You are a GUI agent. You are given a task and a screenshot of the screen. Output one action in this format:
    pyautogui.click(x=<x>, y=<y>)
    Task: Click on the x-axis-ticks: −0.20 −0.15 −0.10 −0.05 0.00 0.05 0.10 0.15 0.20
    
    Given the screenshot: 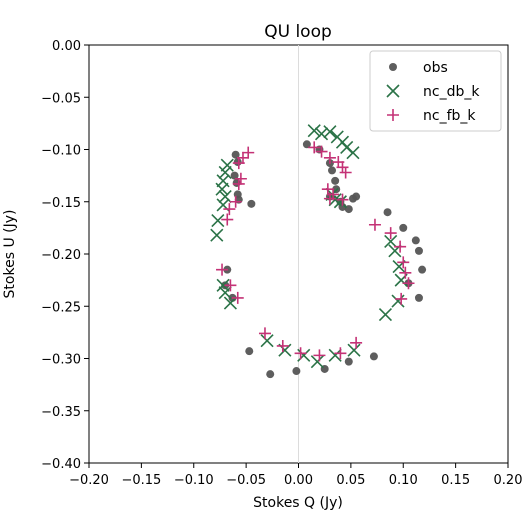 What is the action you would take?
    pyautogui.click(x=295, y=475)
    